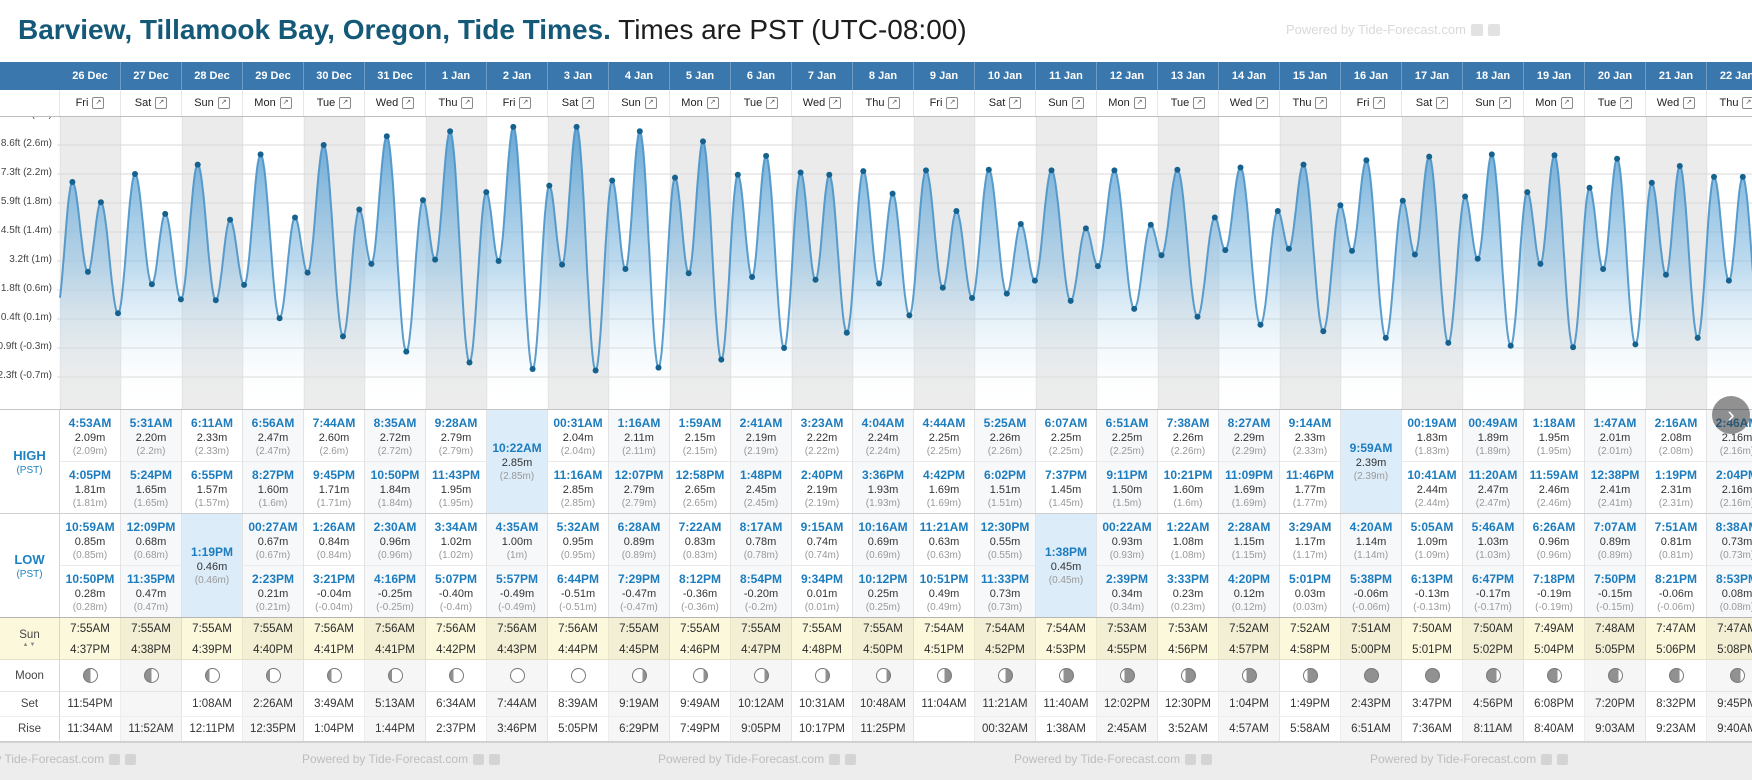 The width and height of the screenshot is (1752, 780). What do you see at coordinates (90, 729) in the screenshot?
I see `moonrise-time-cell: 11:34AM` at bounding box center [90, 729].